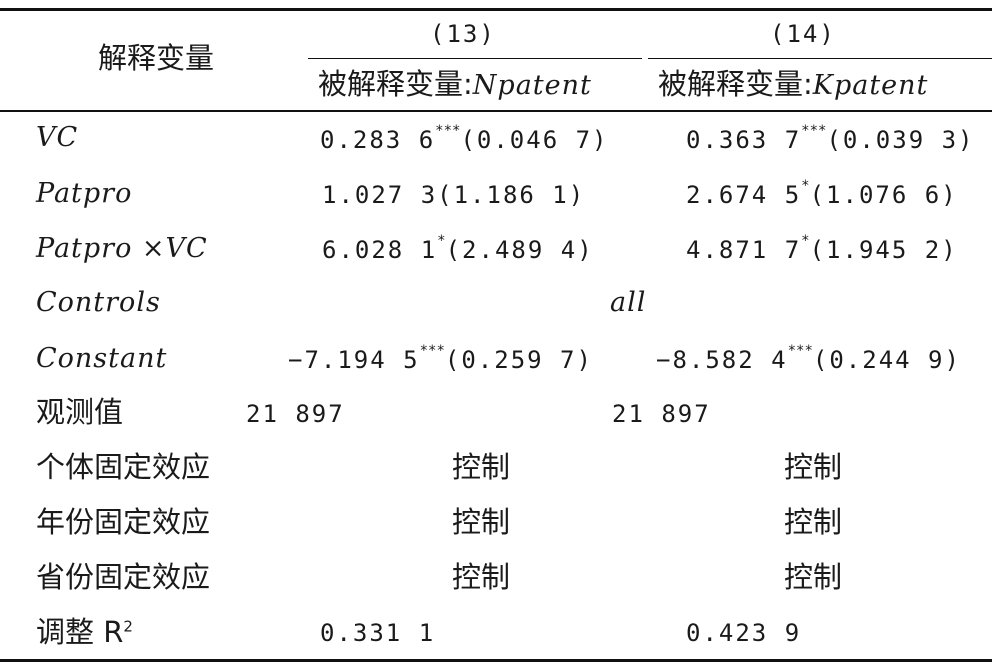 The width and height of the screenshot is (992, 672). What do you see at coordinates (628, 302) in the screenshot?
I see `controls-value: all` at bounding box center [628, 302].